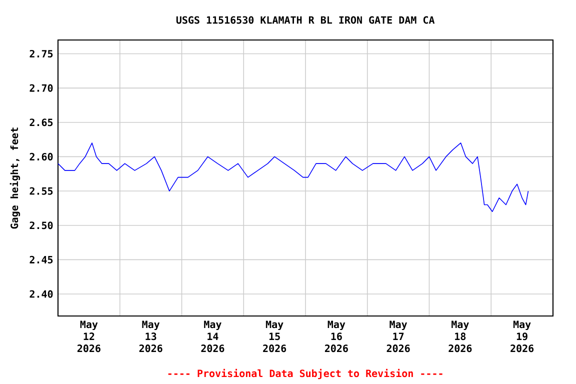  Describe the element at coordinates (212, 336) in the screenshot. I see `x-tick-label: May 14 2026` at that location.